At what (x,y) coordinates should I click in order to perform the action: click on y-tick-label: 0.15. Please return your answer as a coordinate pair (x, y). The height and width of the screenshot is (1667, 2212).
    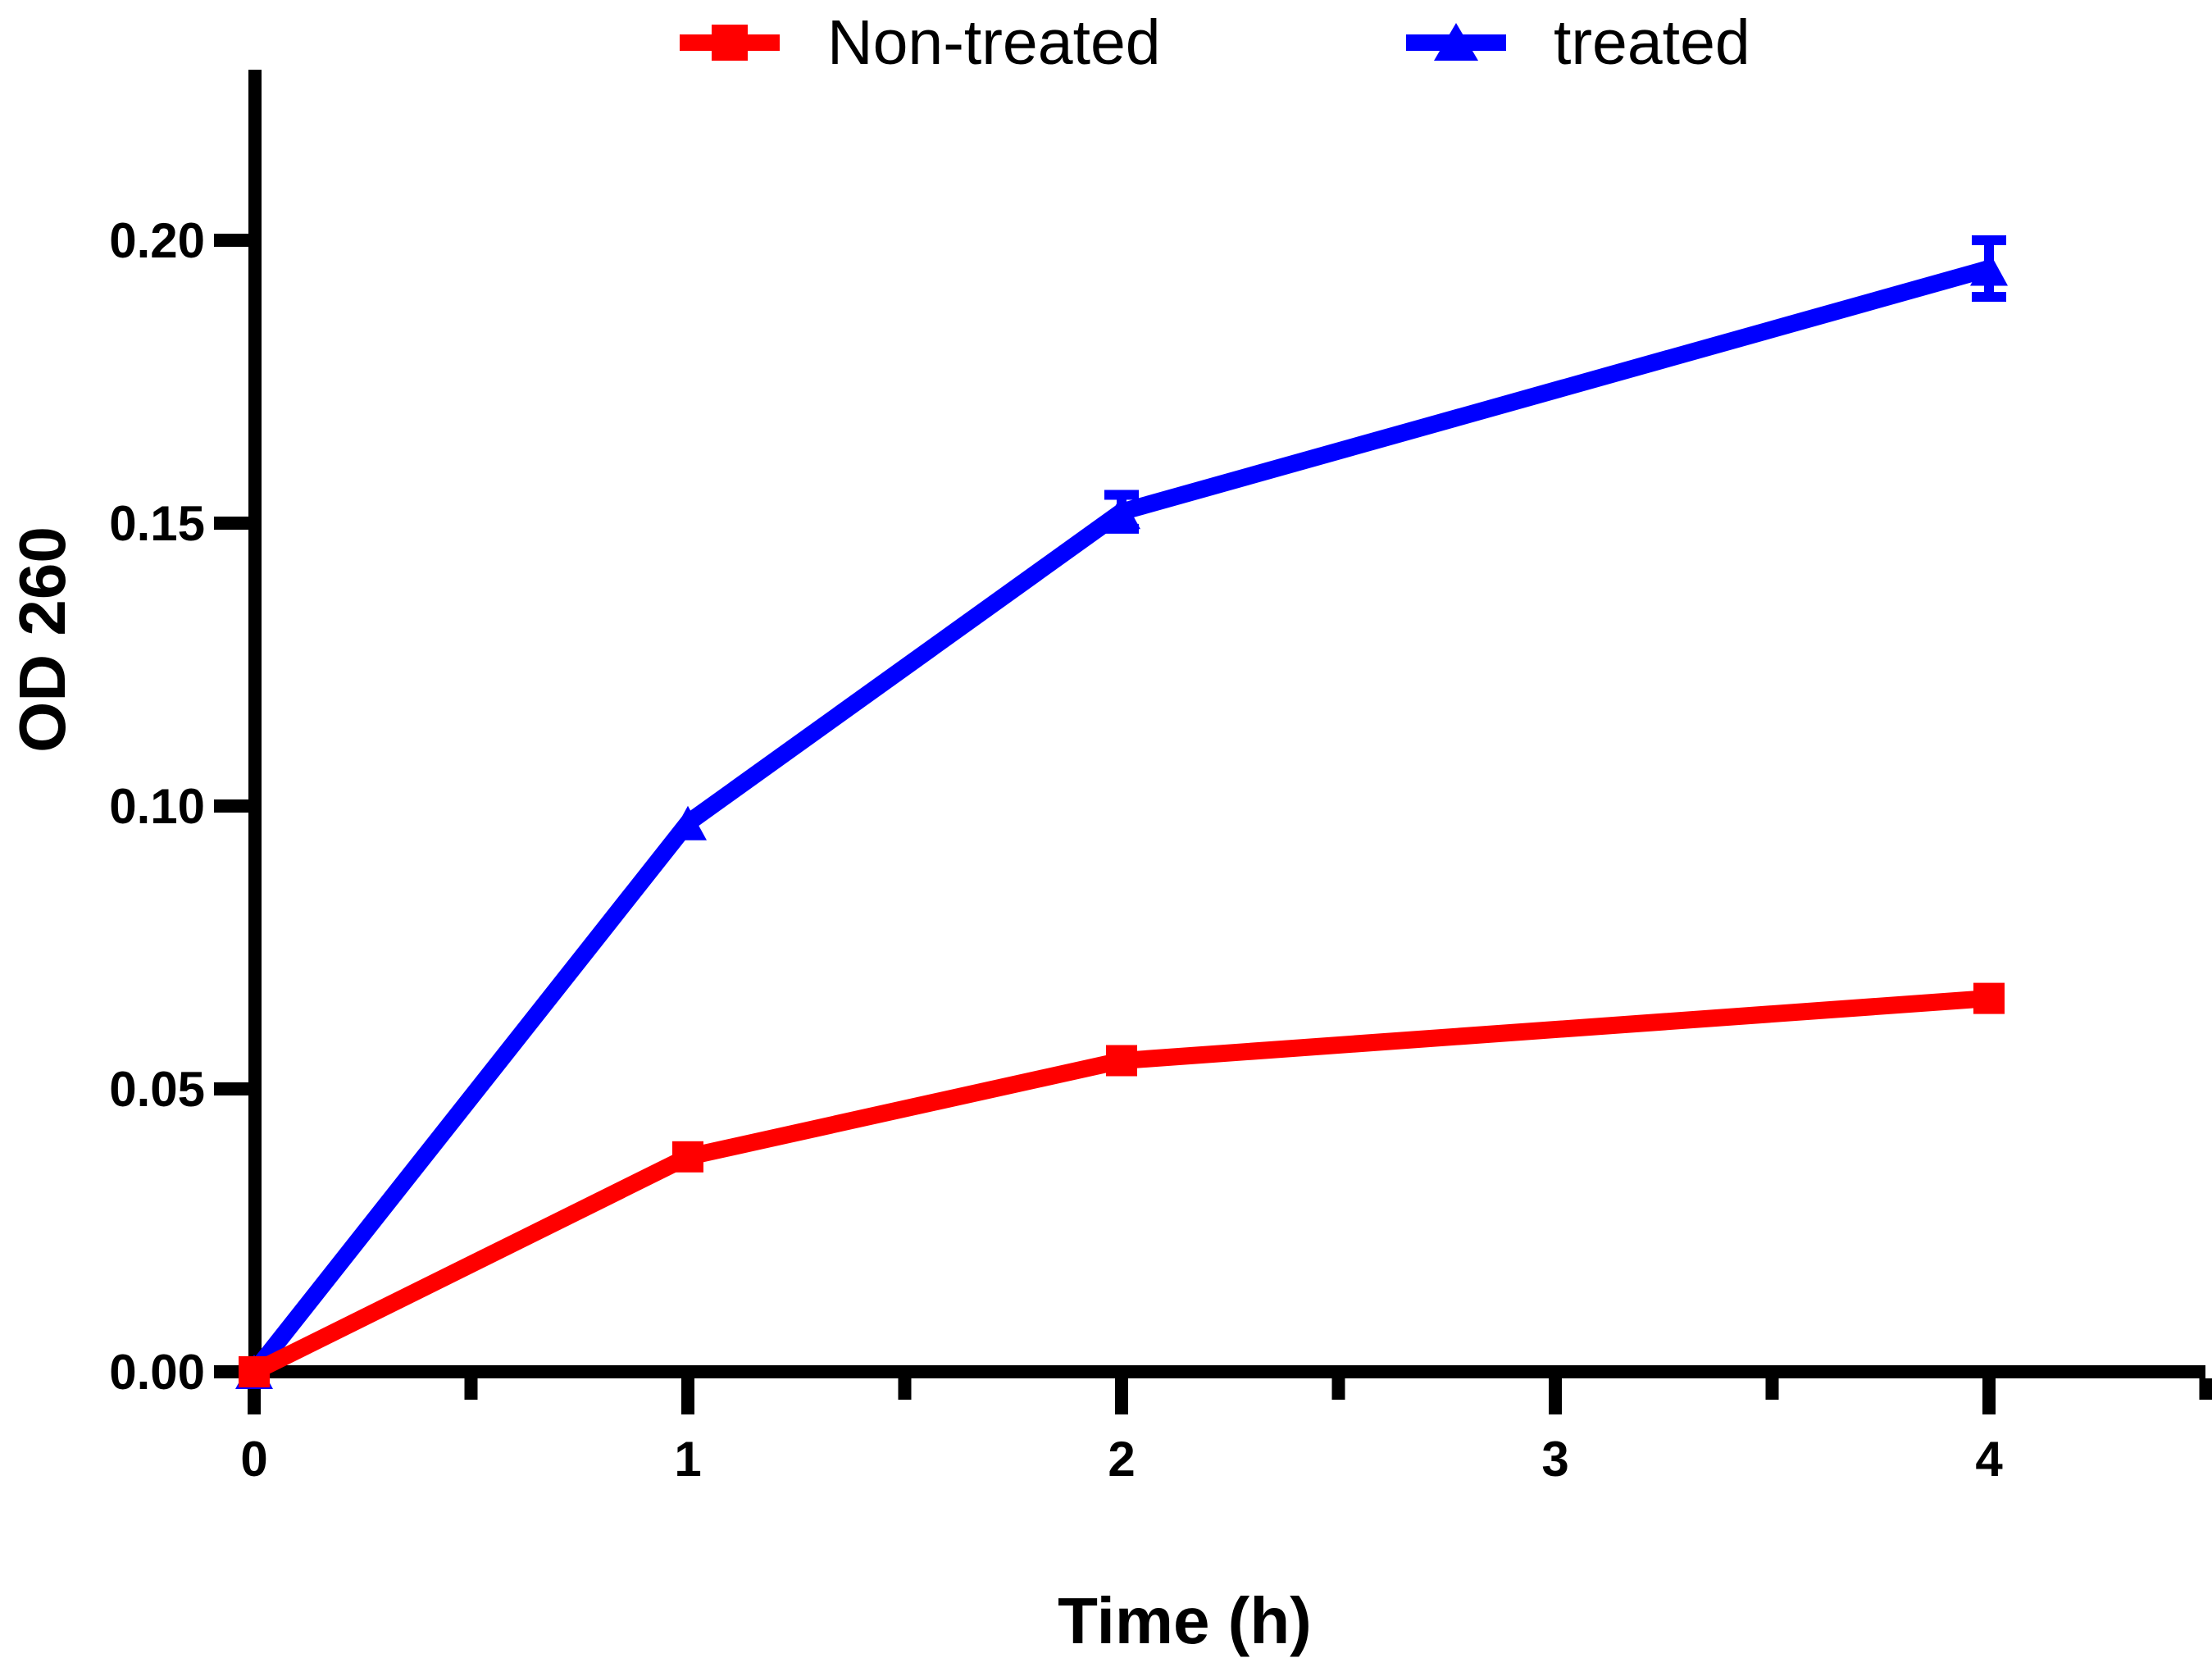
    Looking at the image, I should click on (157, 523).